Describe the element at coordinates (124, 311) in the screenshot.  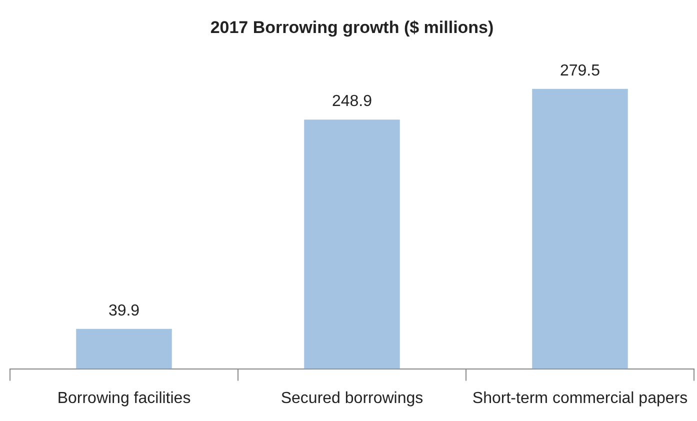
I see `data-label: 39.9` at that location.